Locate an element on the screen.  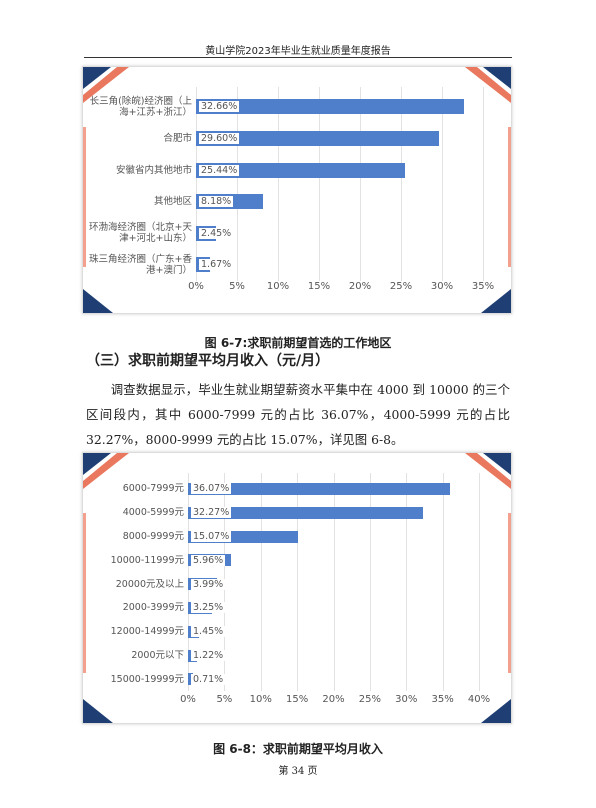
section-title: （三）求职前期望平均月收入（元/月） is located at coordinates (208, 361).